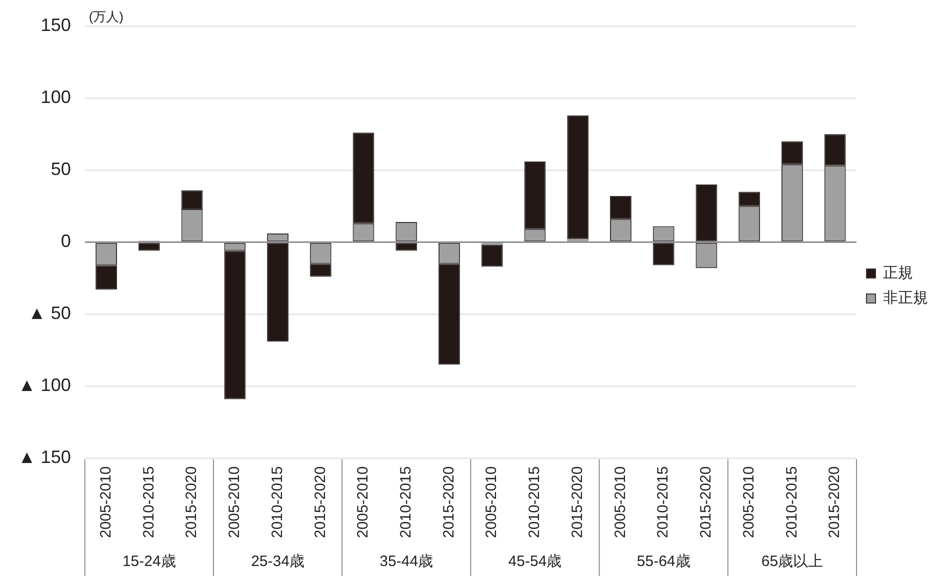 This screenshot has width=942, height=576. Describe the element at coordinates (44, 457) in the screenshot. I see `y-tick-label: ▲ 150` at that location.